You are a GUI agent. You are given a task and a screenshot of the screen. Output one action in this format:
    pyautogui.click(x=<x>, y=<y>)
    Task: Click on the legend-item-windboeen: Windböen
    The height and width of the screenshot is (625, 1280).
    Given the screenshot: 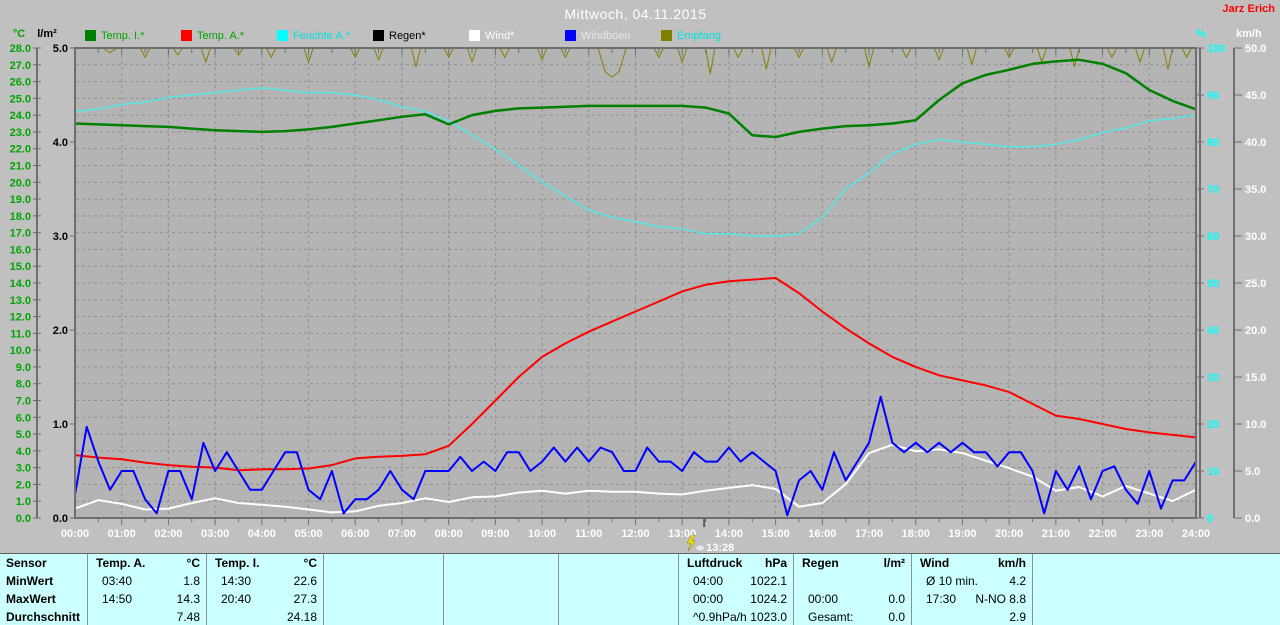 What is the action you would take?
    pyautogui.click(x=598, y=35)
    